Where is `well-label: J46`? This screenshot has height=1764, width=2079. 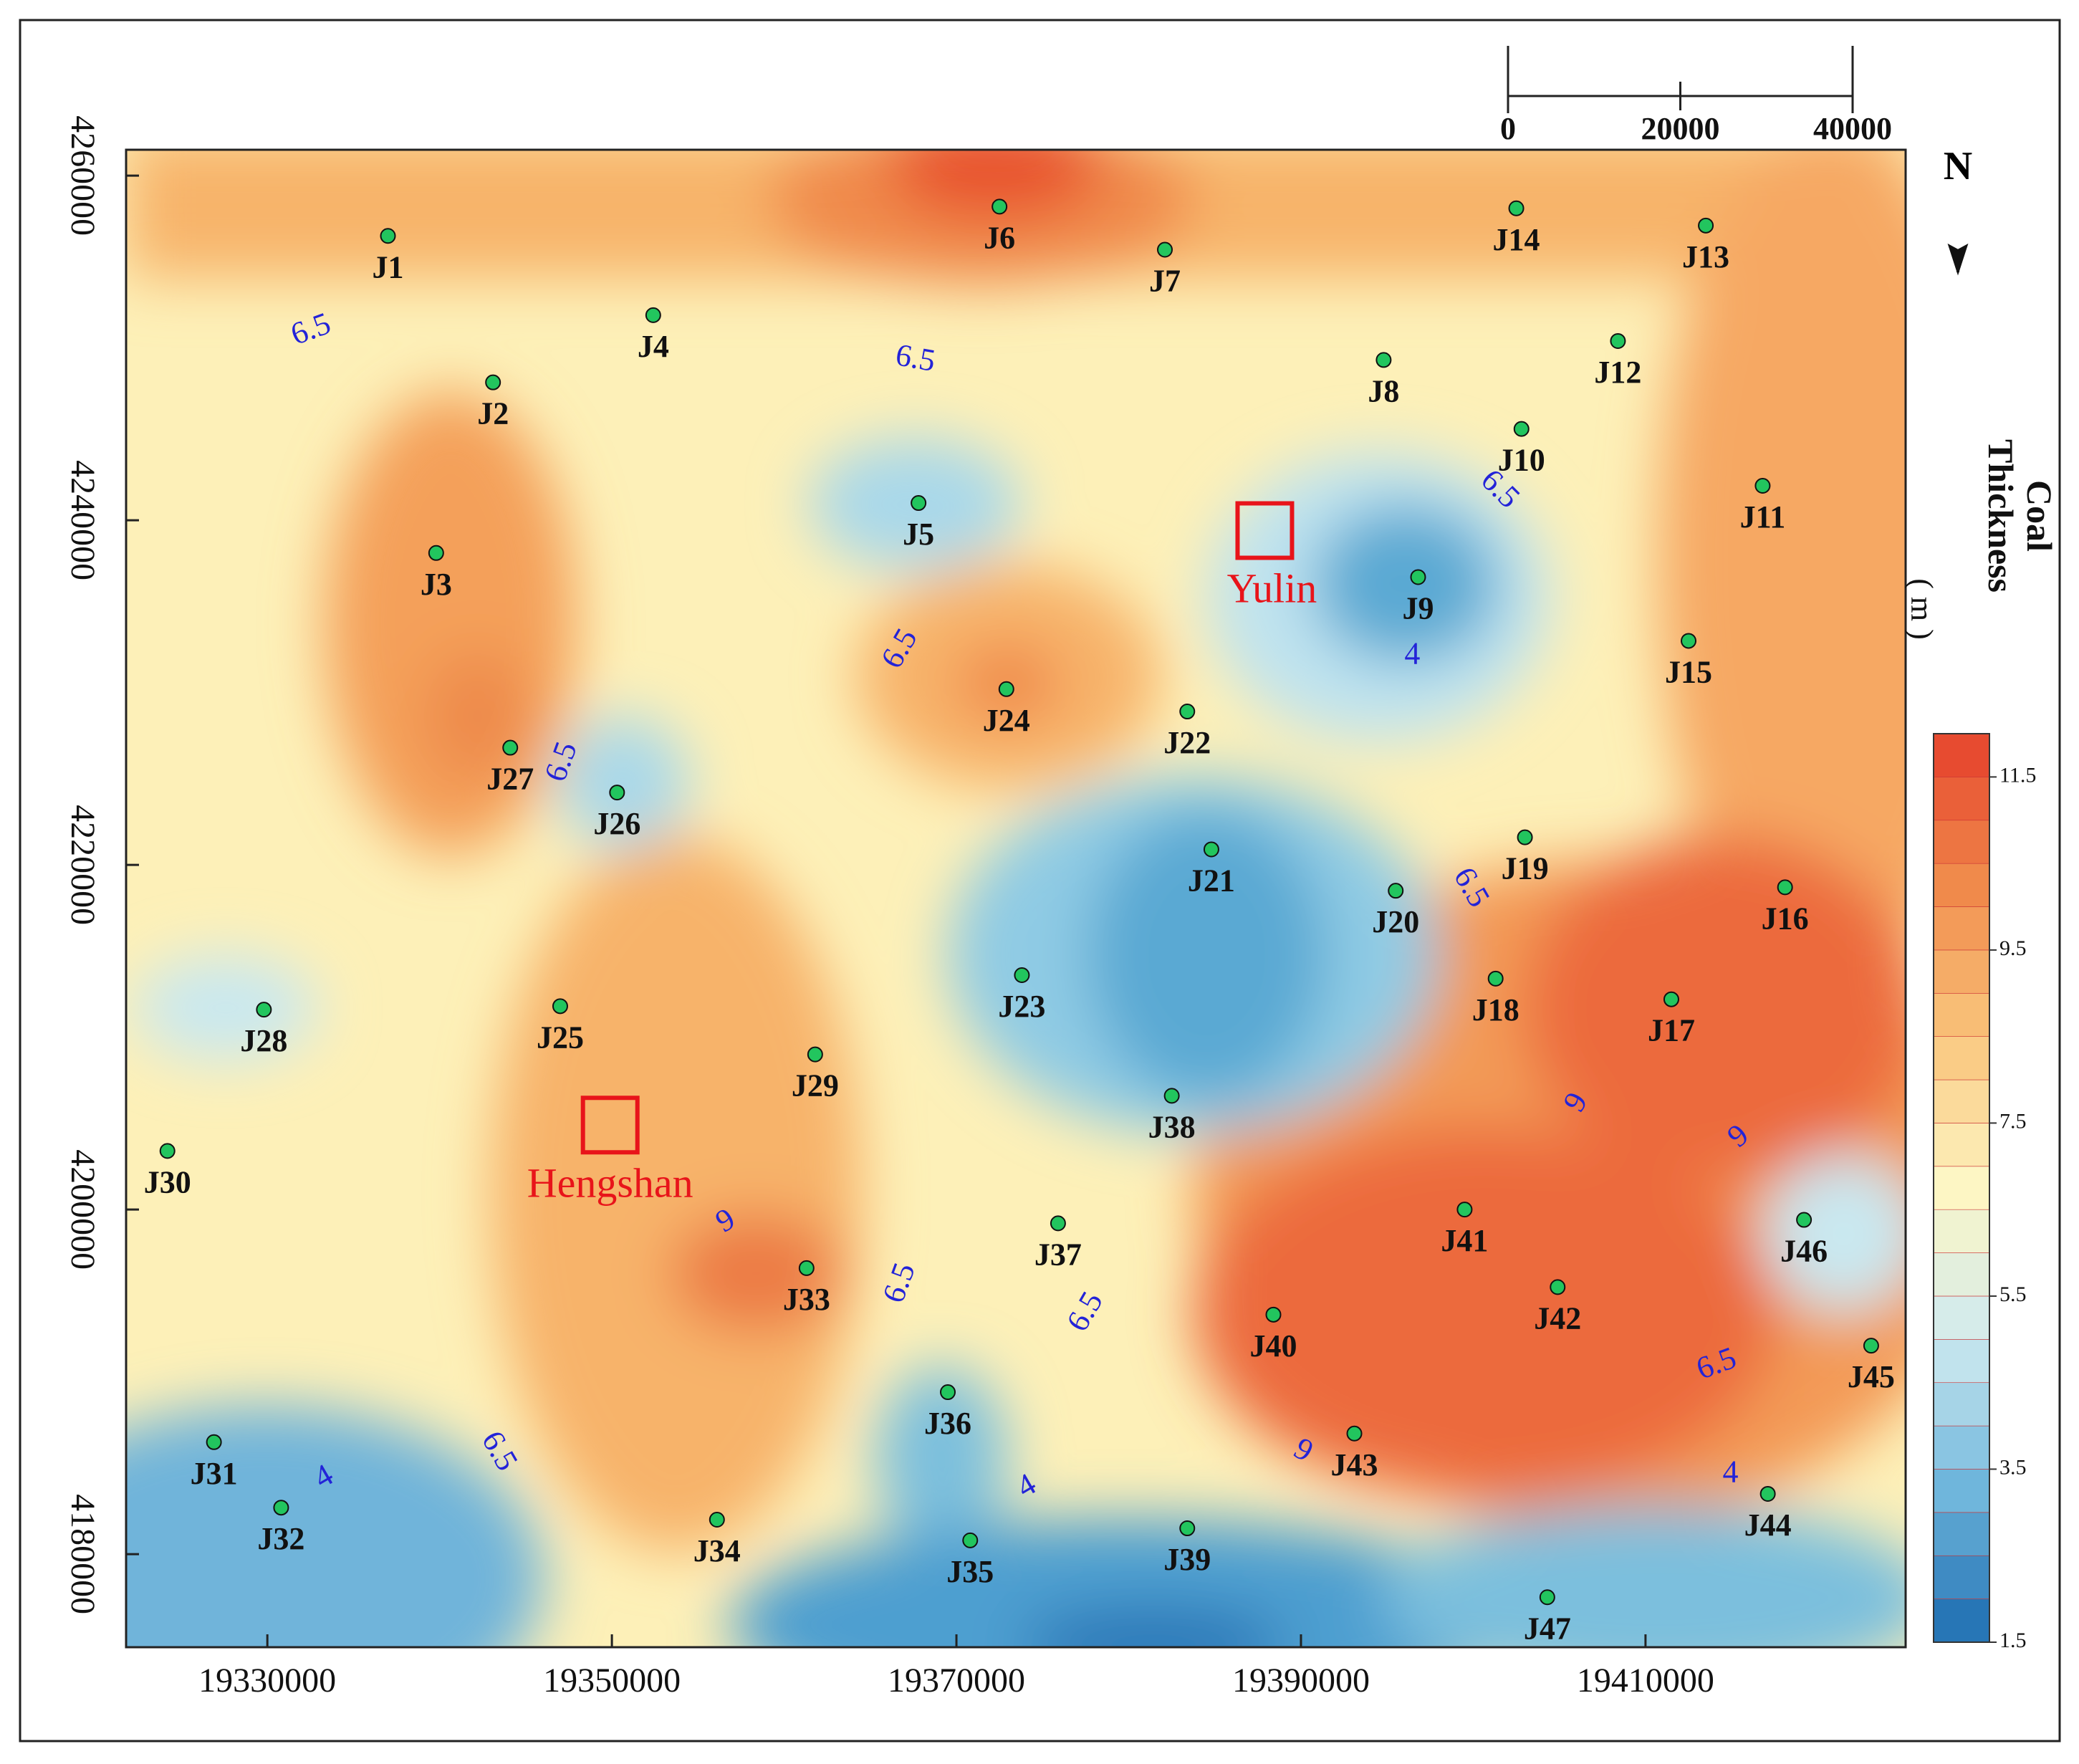
well-label: J46 is located at coordinates (1804, 1251).